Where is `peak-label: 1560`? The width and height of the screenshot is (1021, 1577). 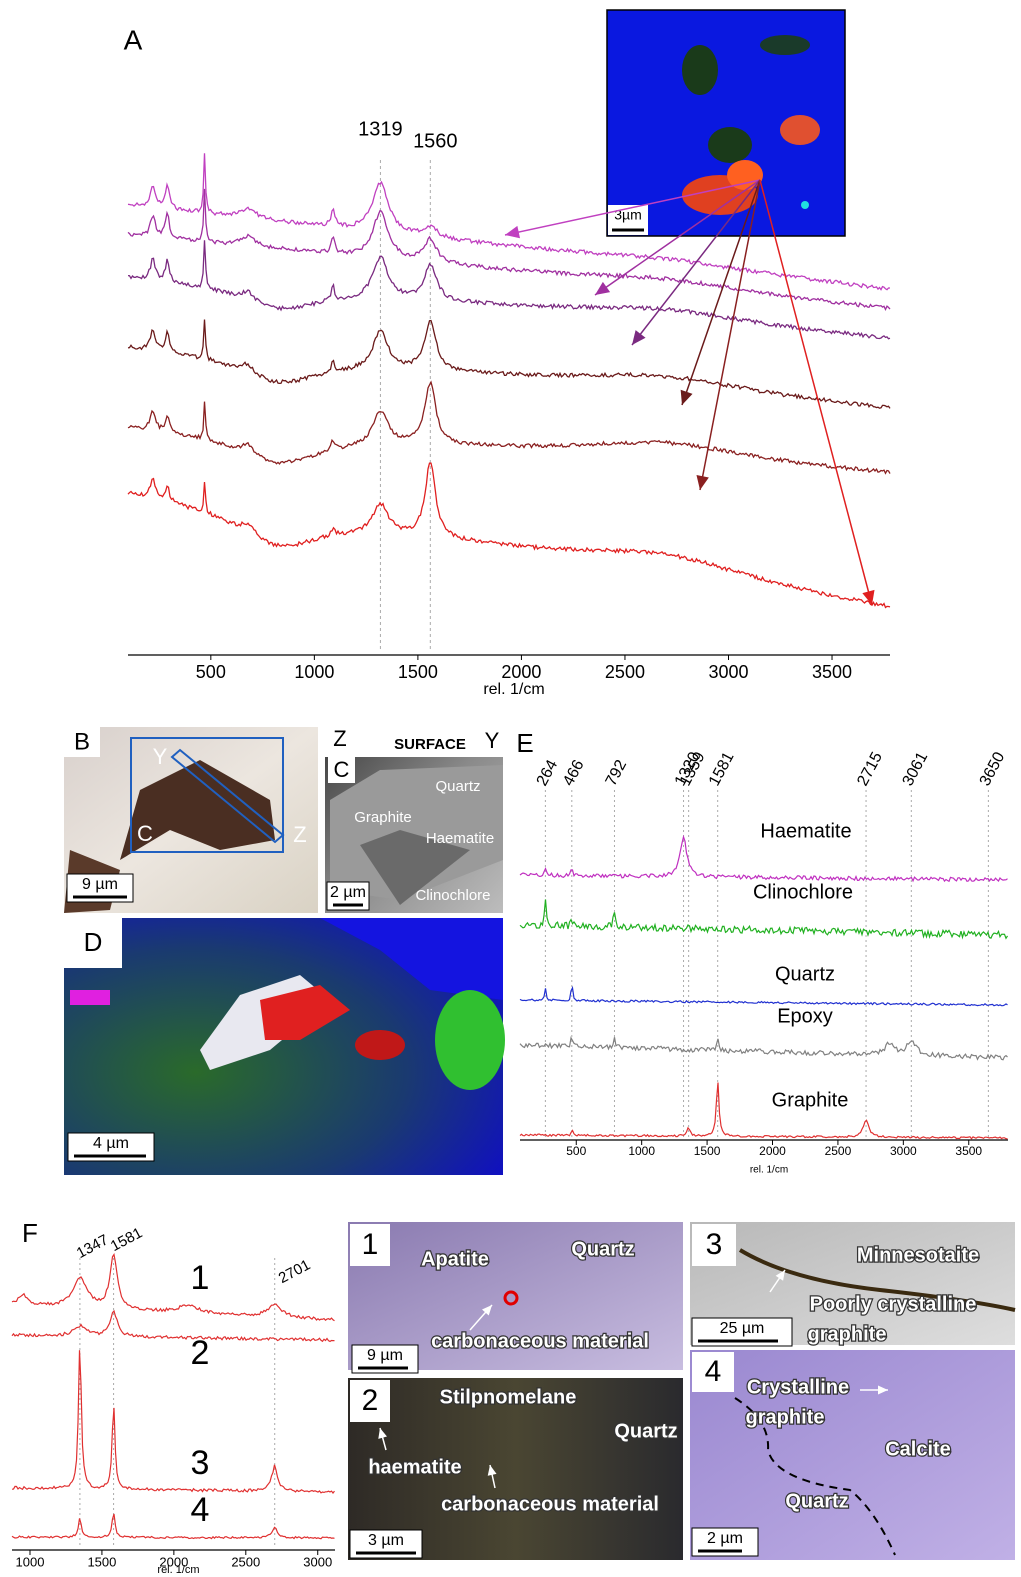 peak-label: 1560 is located at coordinates (435, 141).